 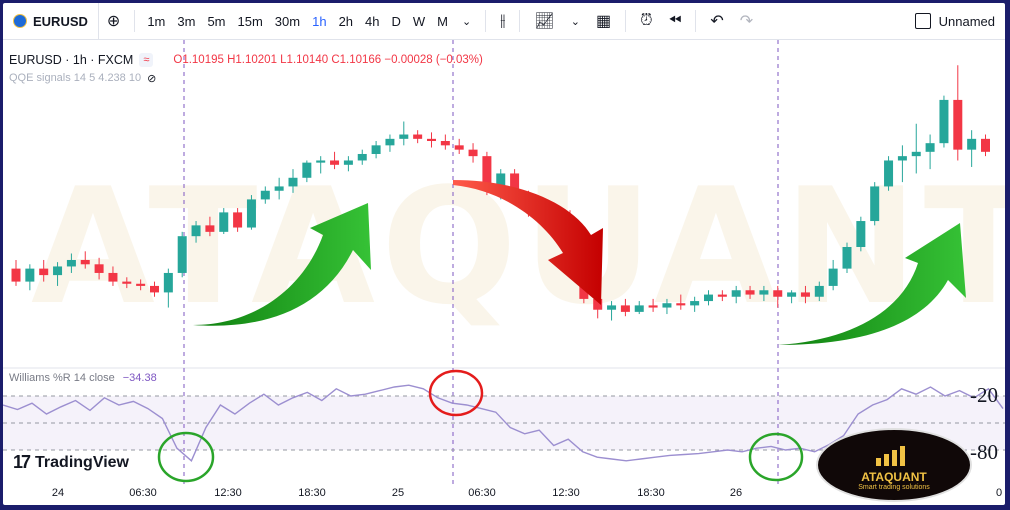 I want to click on interval-D: D, so click(x=396, y=21).